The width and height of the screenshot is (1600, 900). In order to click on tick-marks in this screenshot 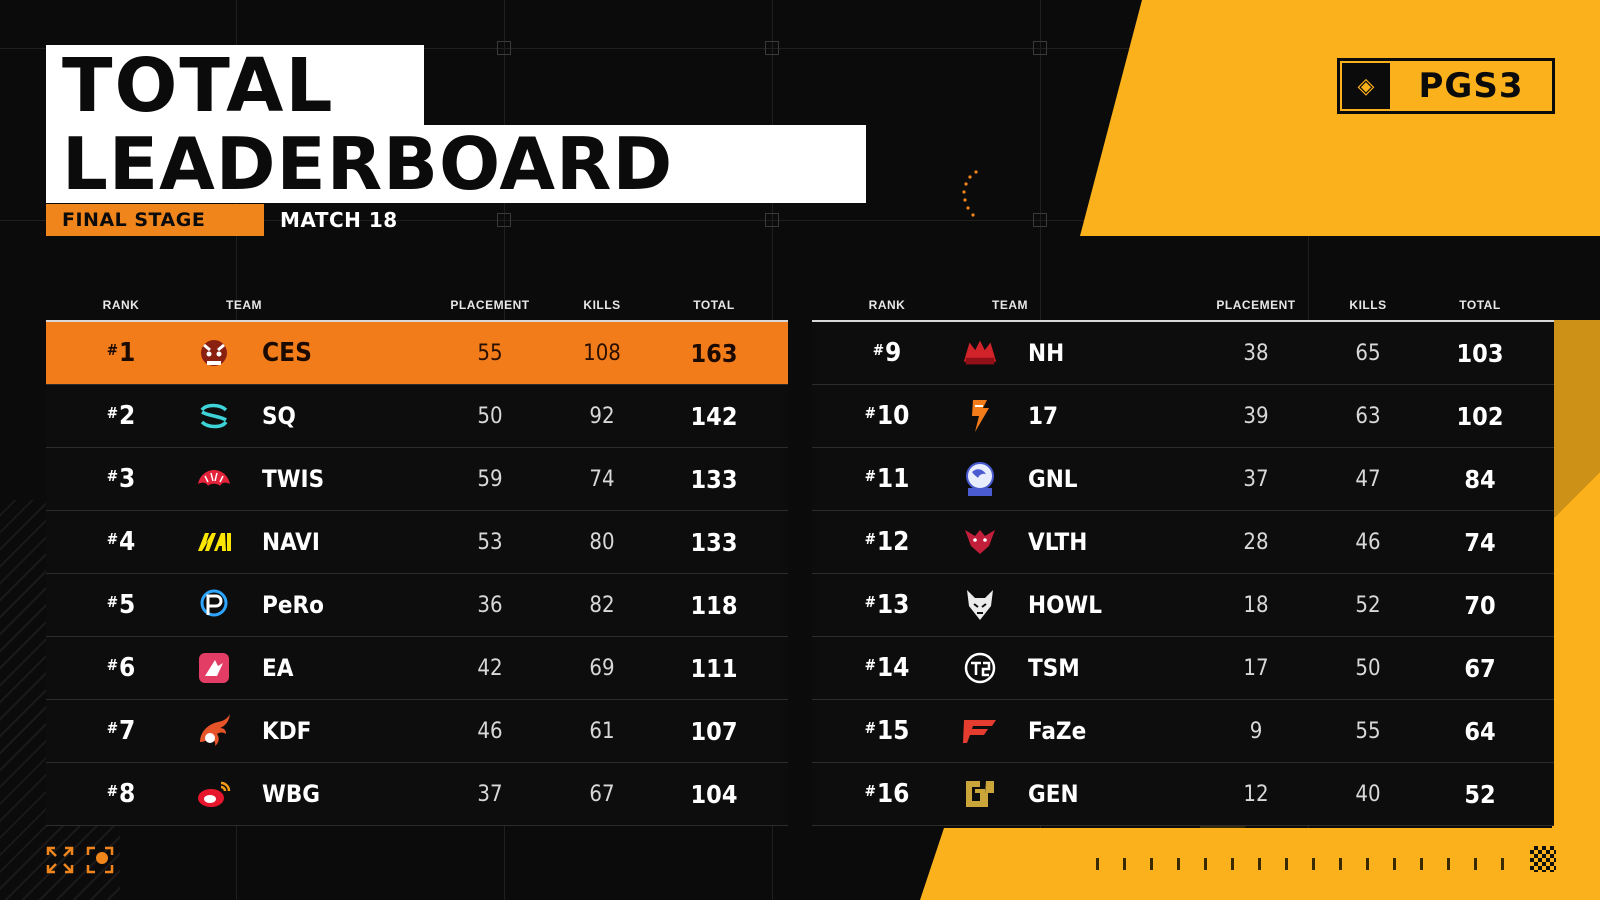, I will do `click(1300, 864)`.